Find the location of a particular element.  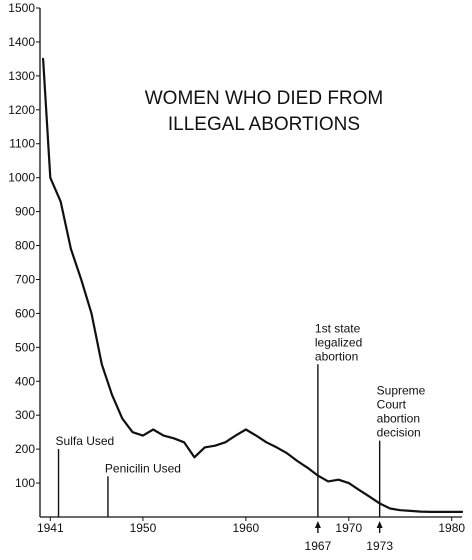

chart-title-line: ILLEGAL ABORTIONS is located at coordinates (264, 124).